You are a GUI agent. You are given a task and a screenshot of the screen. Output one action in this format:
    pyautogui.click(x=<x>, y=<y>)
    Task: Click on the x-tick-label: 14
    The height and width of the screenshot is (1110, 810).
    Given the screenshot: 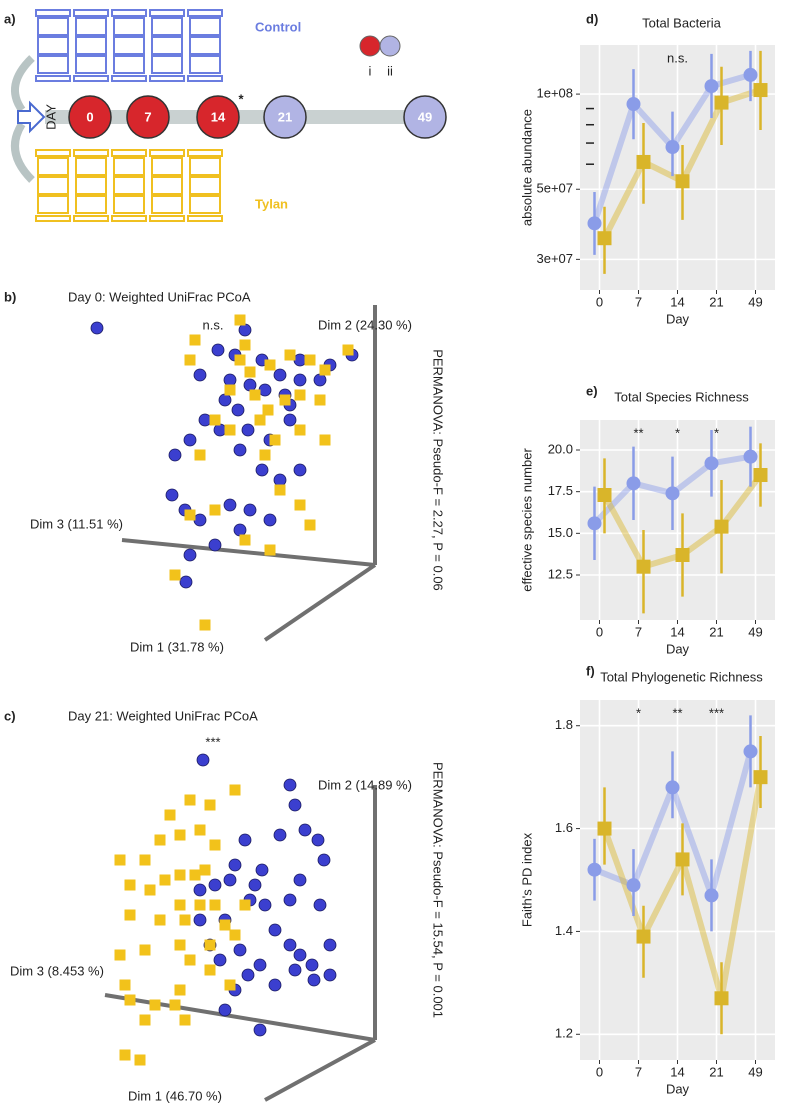 What is the action you would take?
    pyautogui.click(x=677, y=631)
    